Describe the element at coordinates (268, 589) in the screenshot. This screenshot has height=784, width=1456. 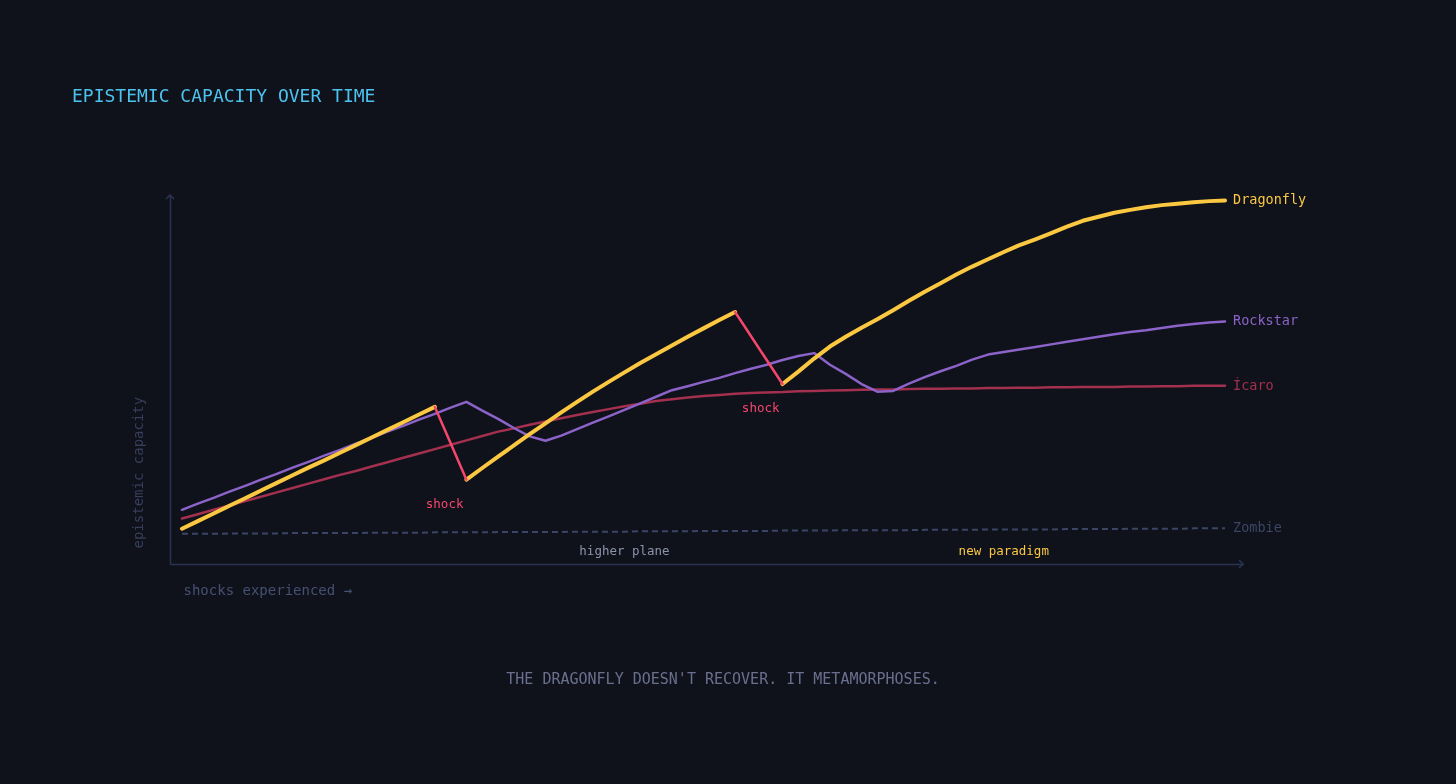
I see `x-axis-title: shocks experienced →` at that location.